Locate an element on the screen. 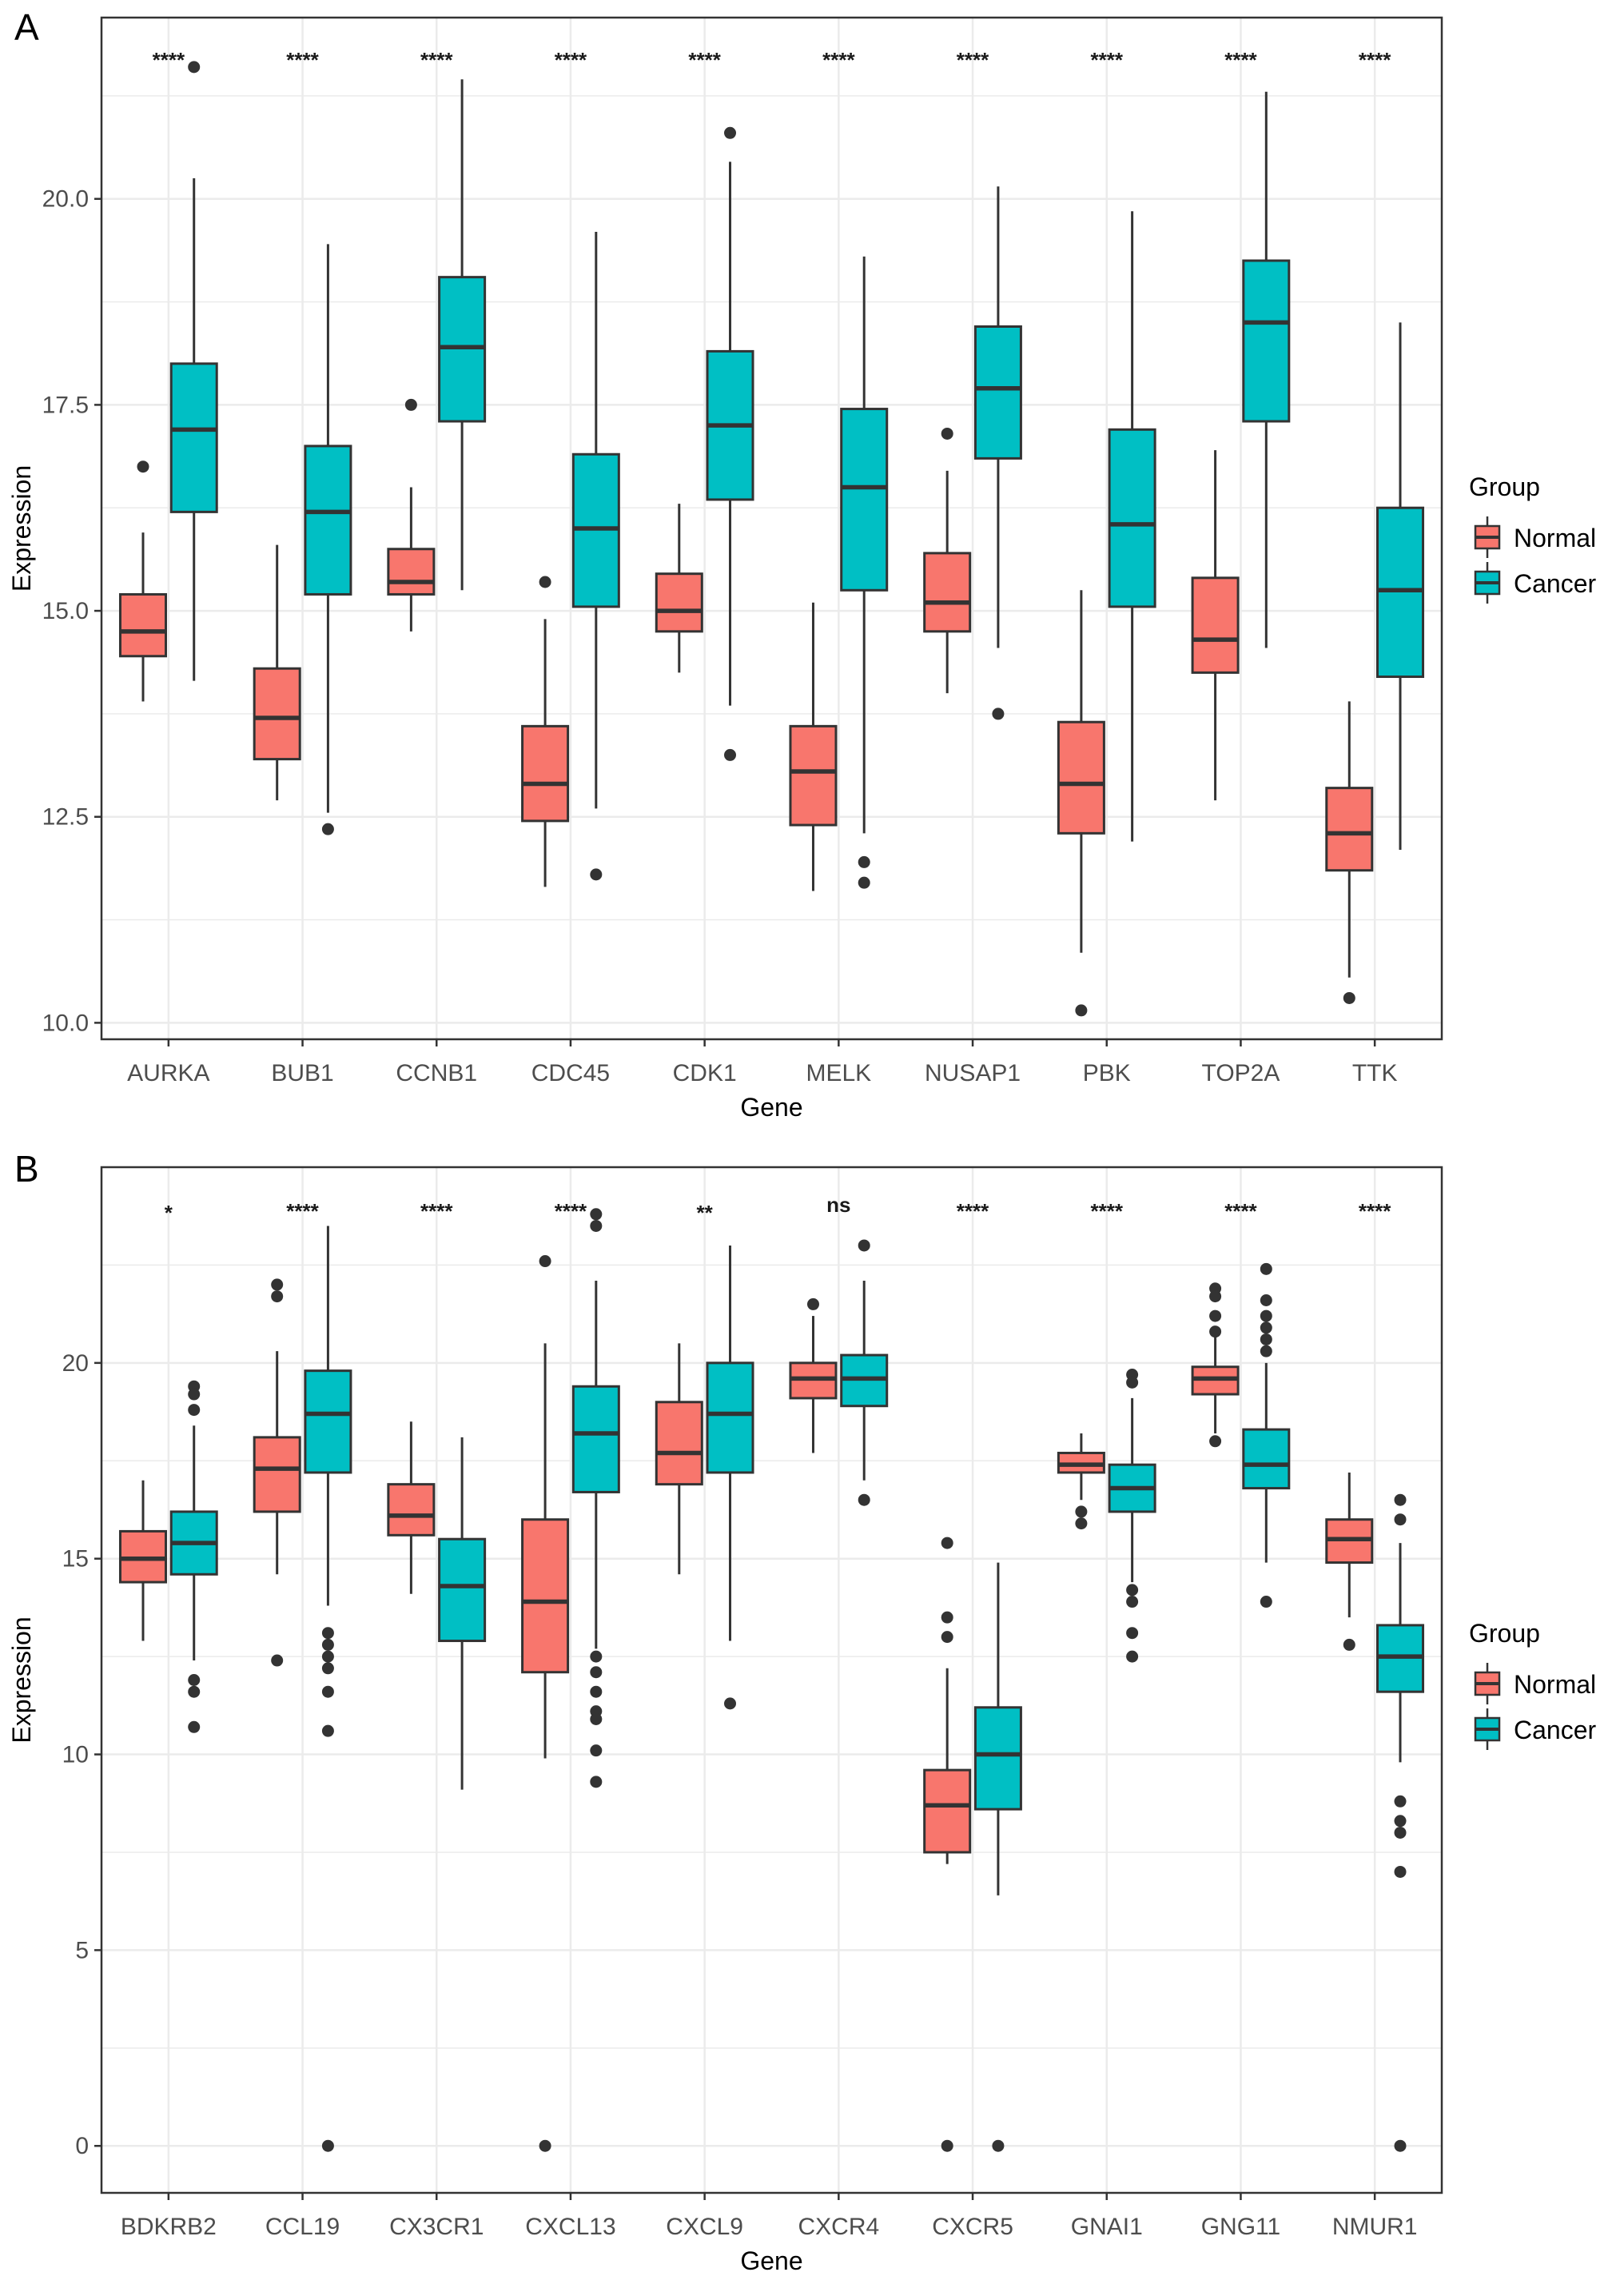 Image resolution: width=1624 pixels, height=2284 pixels. box-normal-gnai1 is located at coordinates (1081, 1482).